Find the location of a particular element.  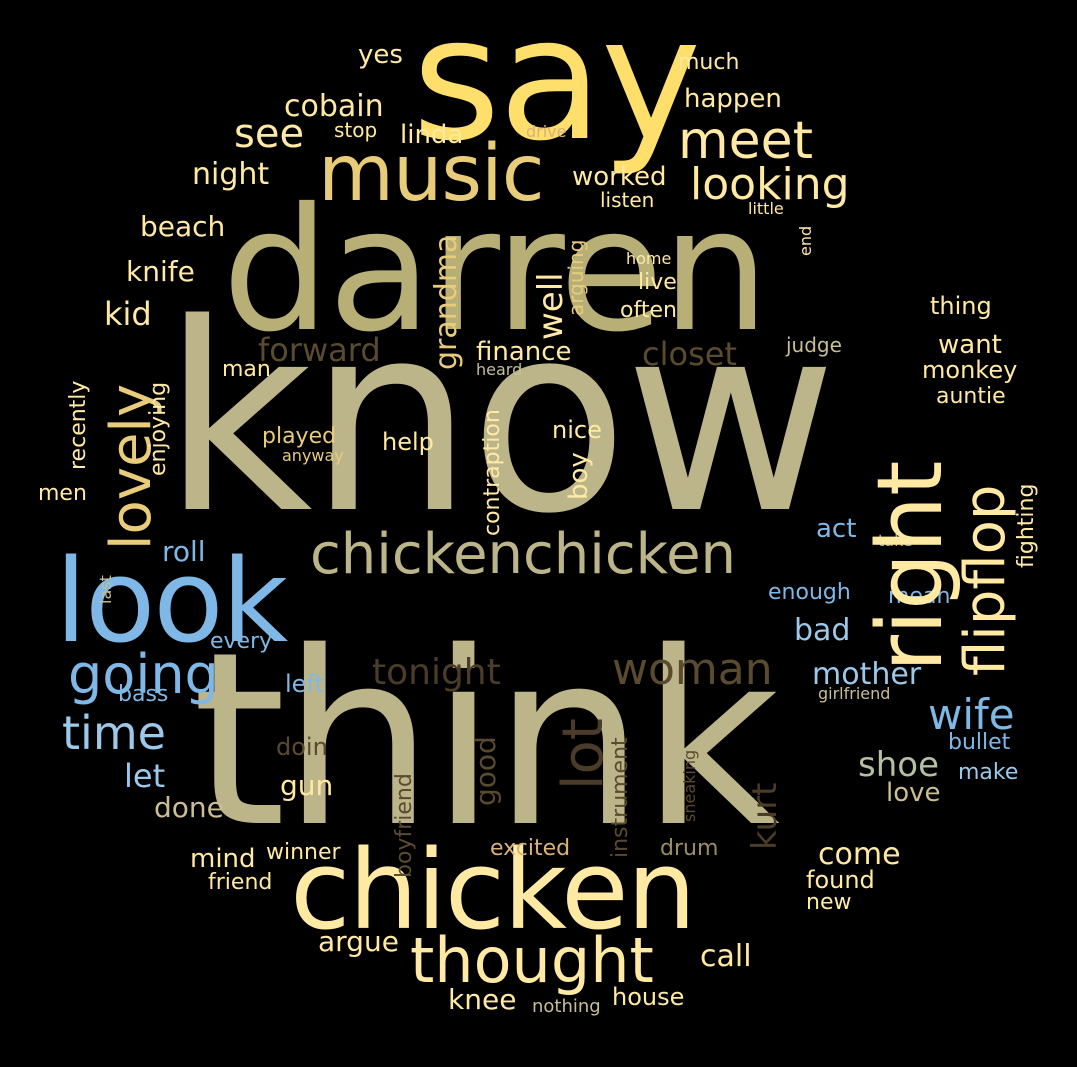

word-look: look is located at coordinates (171, 602).